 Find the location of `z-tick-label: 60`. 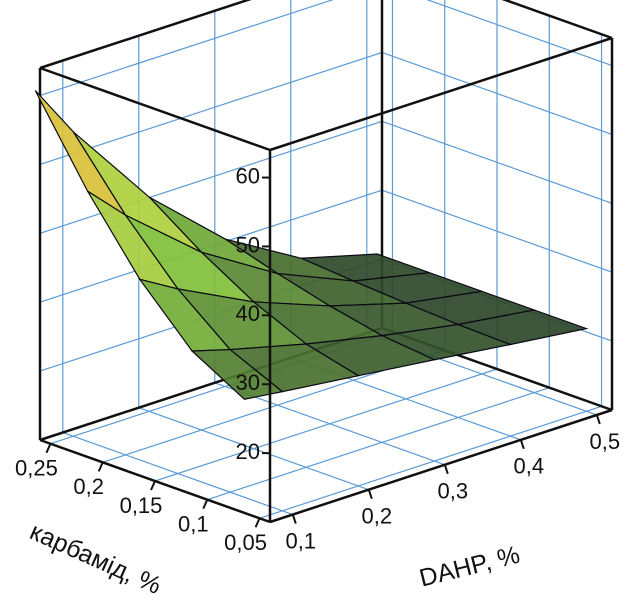

z-tick-label: 60 is located at coordinates (248, 175).